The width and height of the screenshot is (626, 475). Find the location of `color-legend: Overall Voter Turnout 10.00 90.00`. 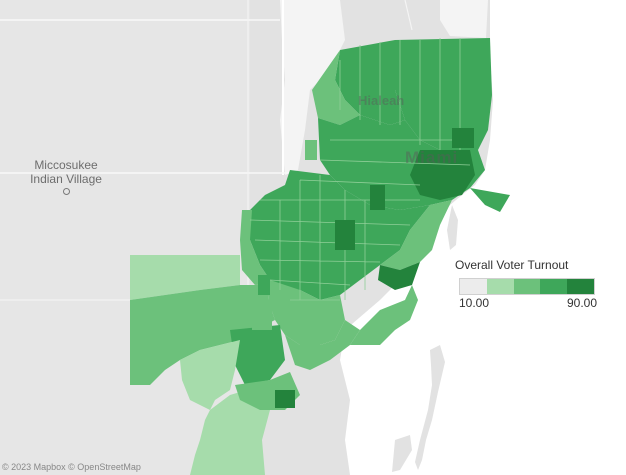

color-legend: Overall Voter Turnout 10.00 90.00 is located at coordinates (530, 284).